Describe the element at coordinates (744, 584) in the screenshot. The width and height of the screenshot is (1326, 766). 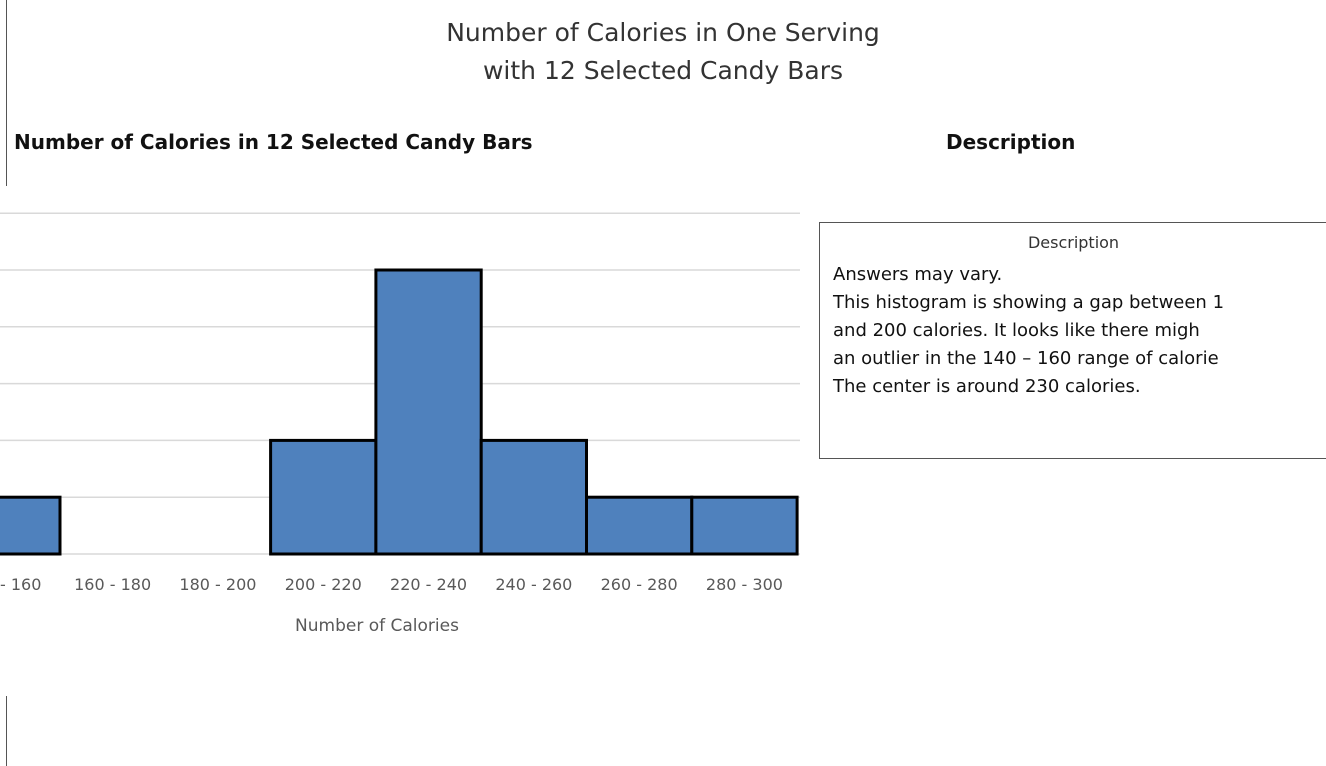
I see `x-tick-label: 280 - 300` at that location.